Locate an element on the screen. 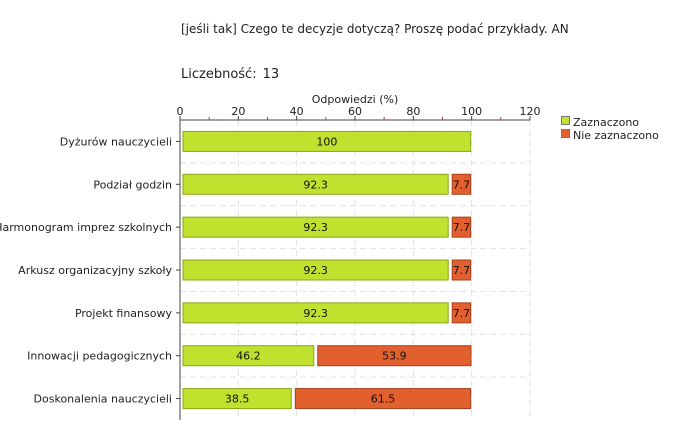  x-tick-label: 100 is located at coordinates (471, 111).